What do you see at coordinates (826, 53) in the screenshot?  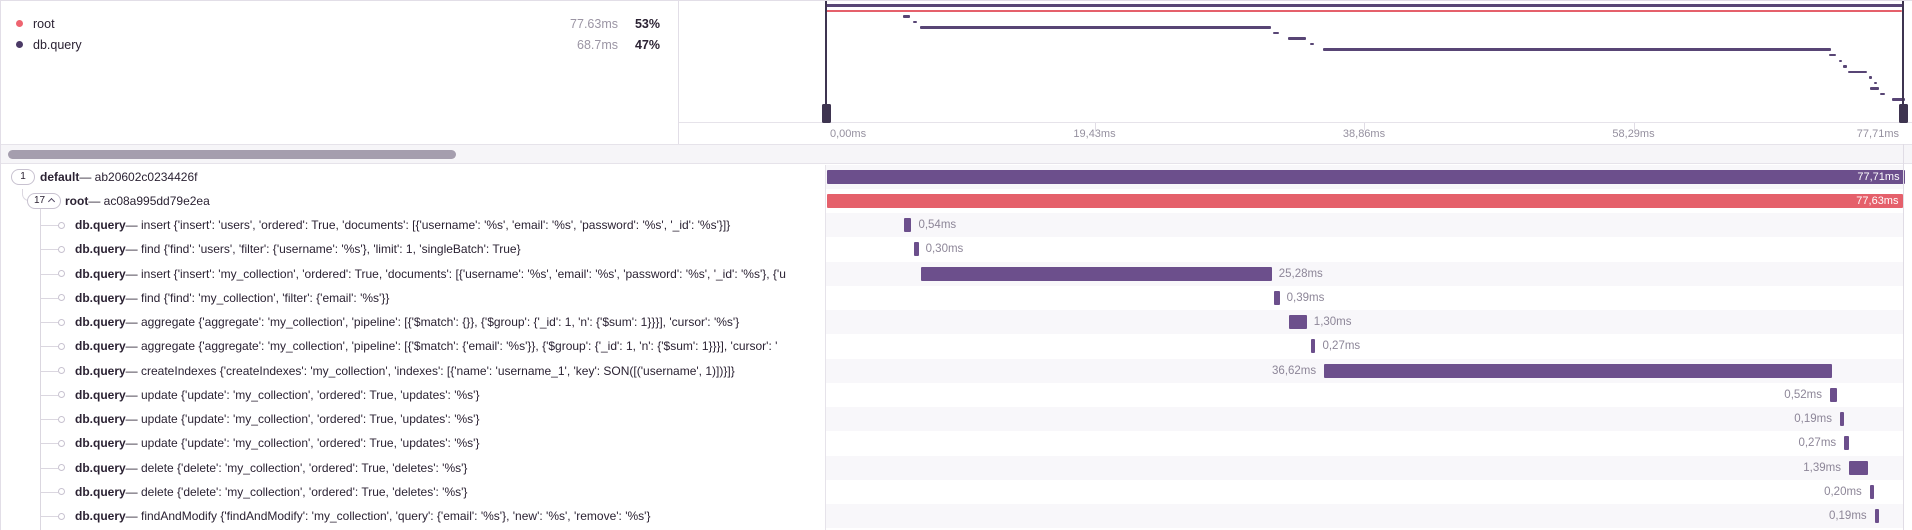 I see `viewport-handle-left-line` at bounding box center [826, 53].